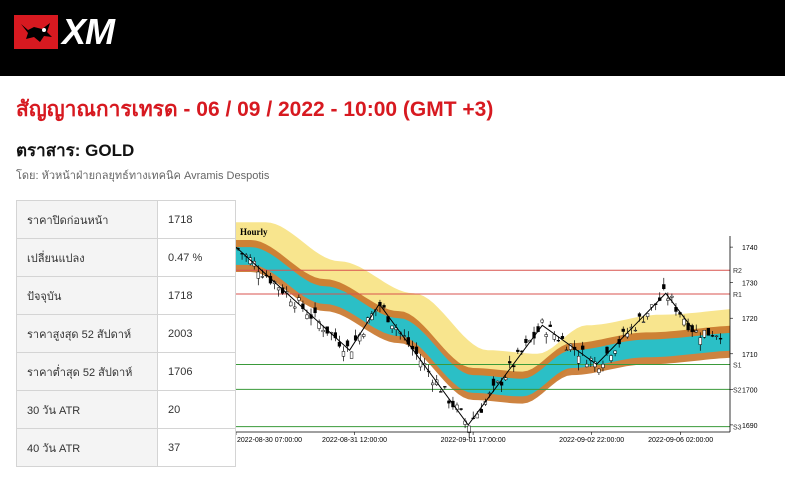  Describe the element at coordinates (87, 447) in the screenshot. I see `stat-label: 40 วัน ATR` at that location.